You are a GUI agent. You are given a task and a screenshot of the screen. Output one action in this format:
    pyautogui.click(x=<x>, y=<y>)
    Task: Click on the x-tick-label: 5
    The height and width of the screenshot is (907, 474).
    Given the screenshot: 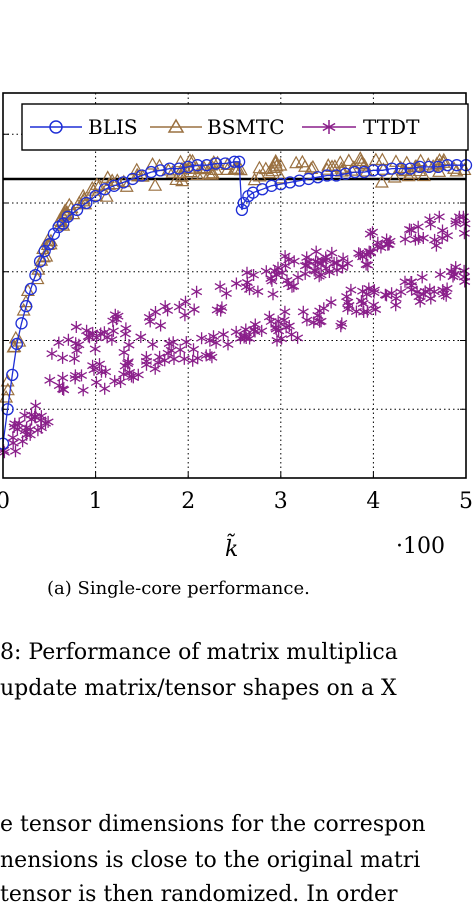 What is the action you would take?
    pyautogui.click(x=466, y=501)
    